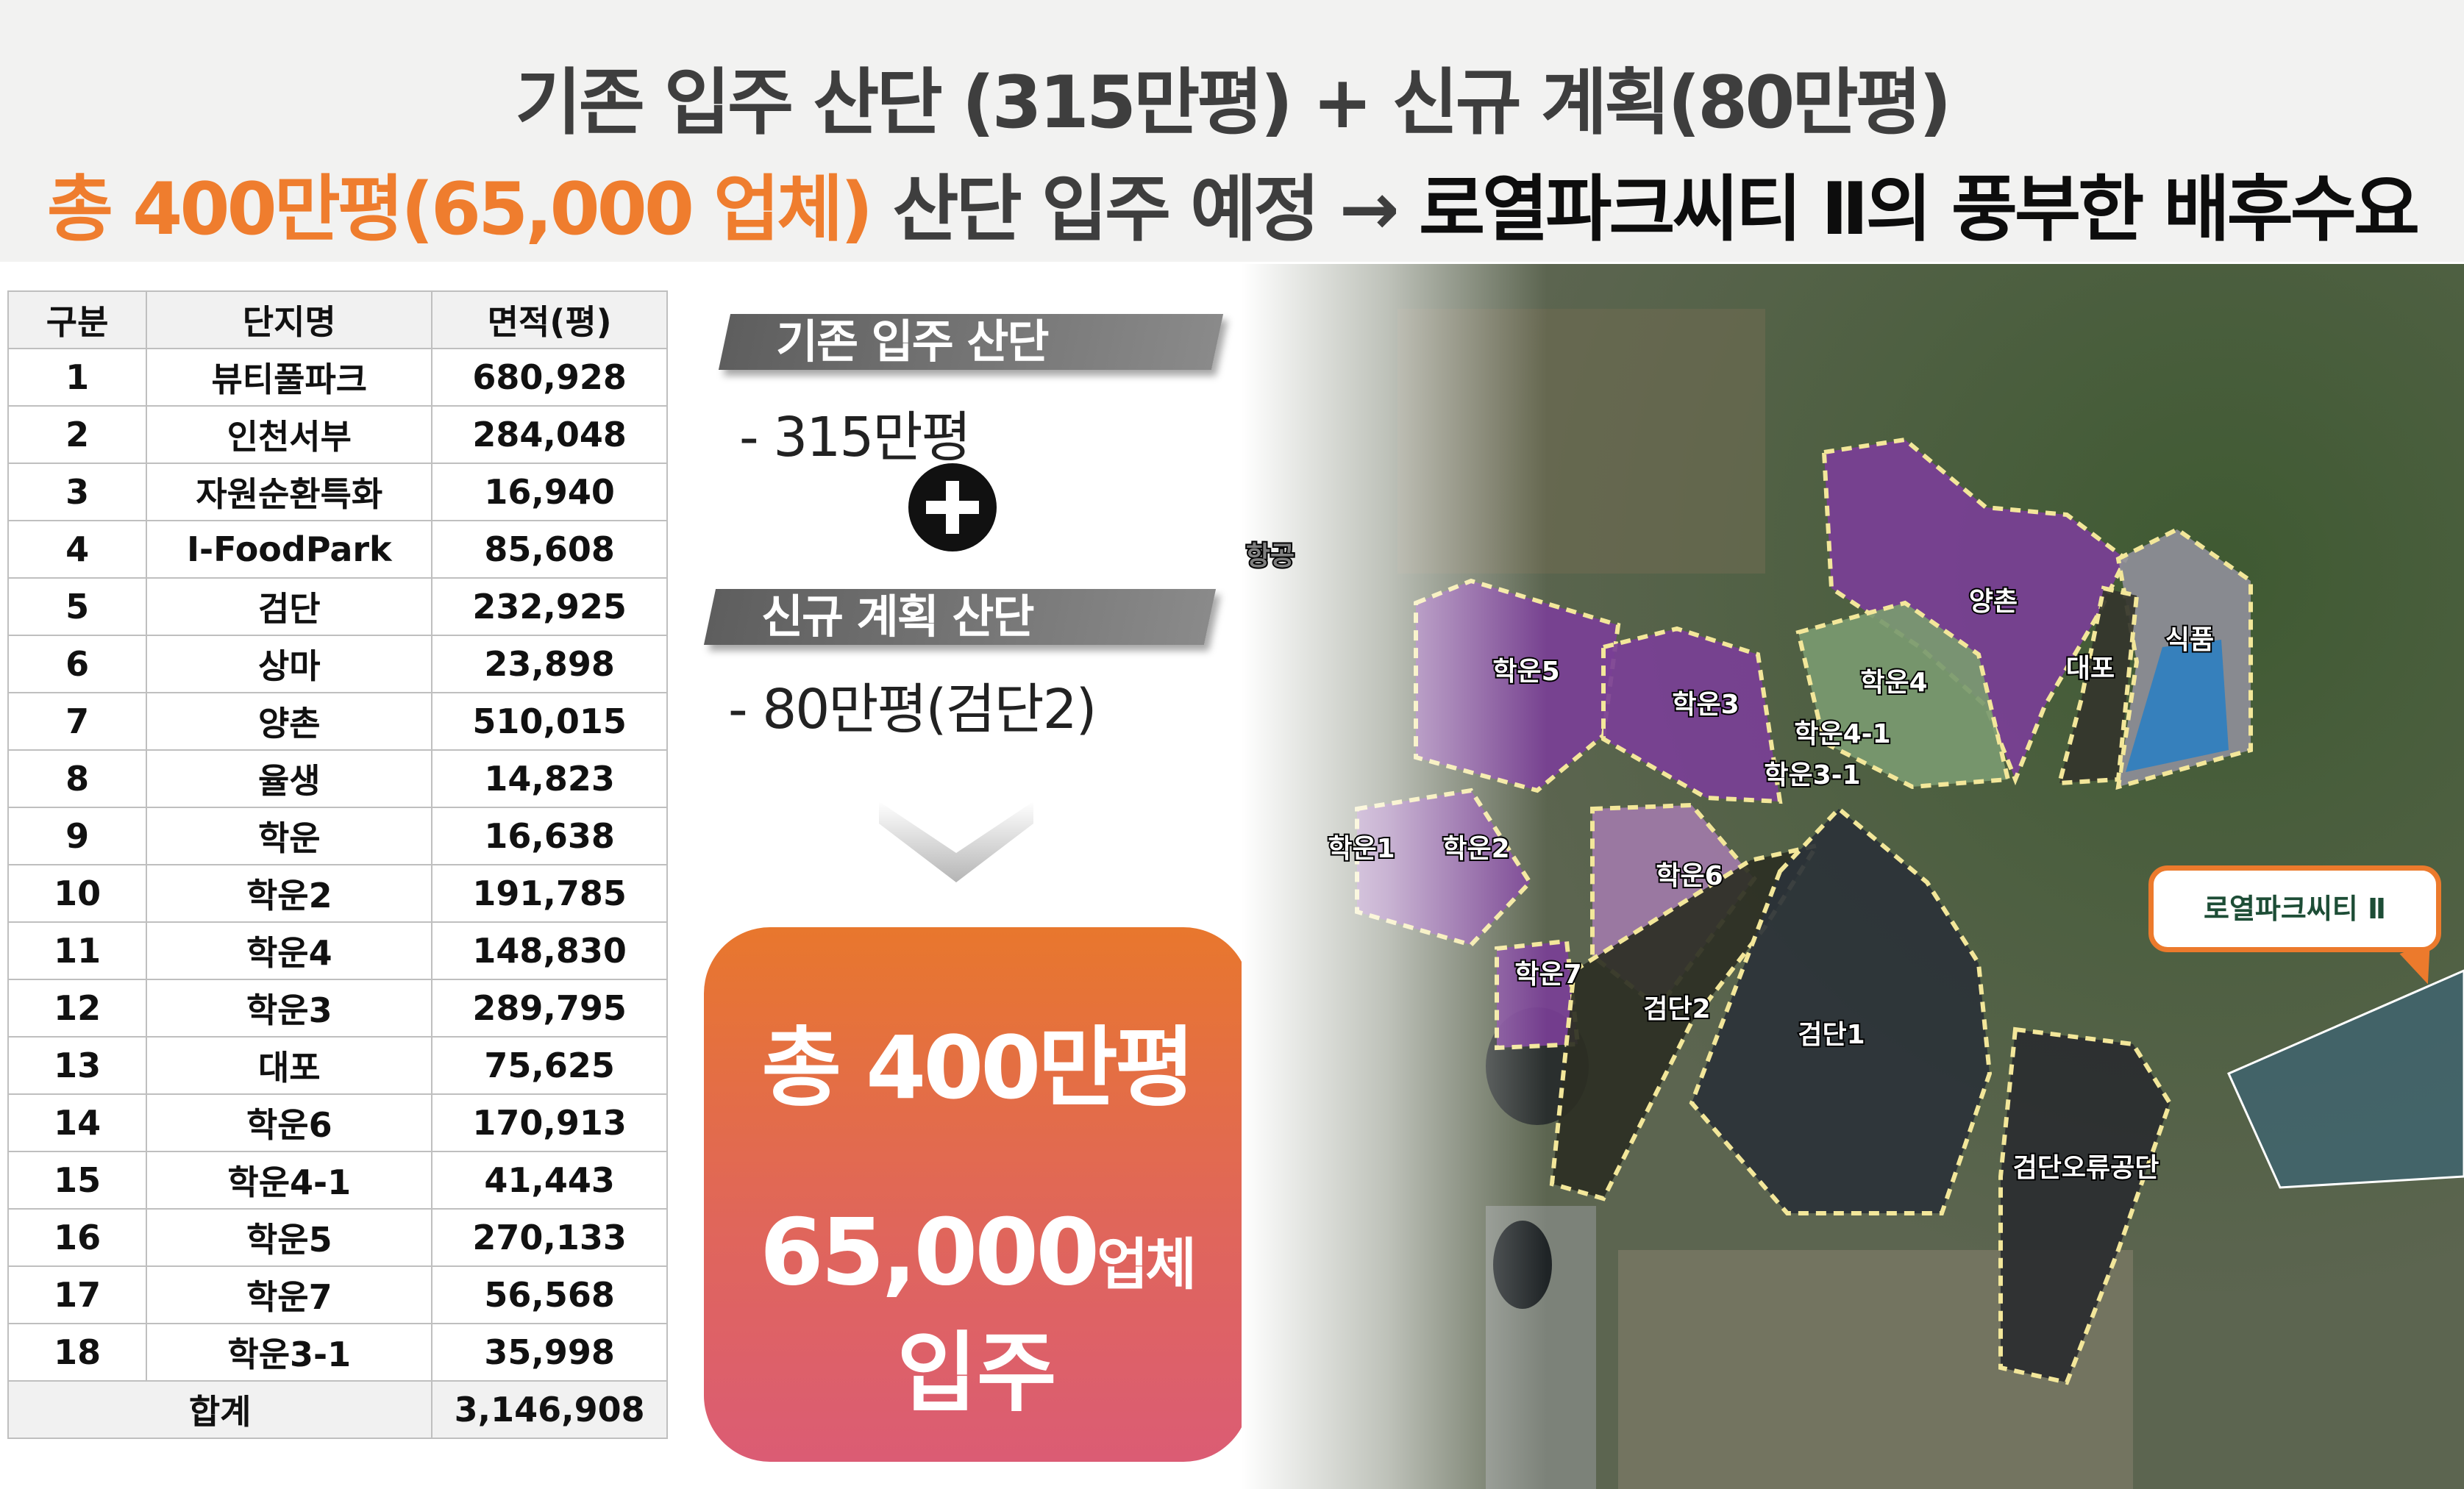  Describe the element at coordinates (977, 1067) in the screenshot. I see `total-area: 총 400만평` at that location.